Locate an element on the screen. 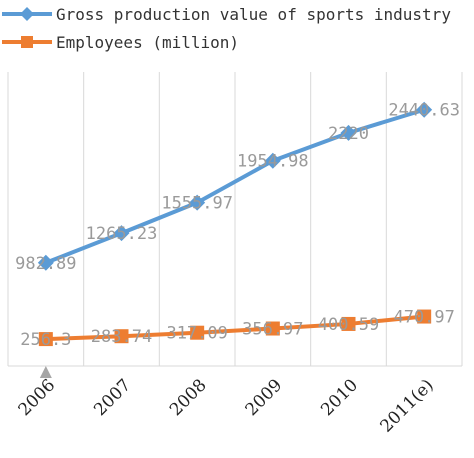 Image resolution: width=474 pixels, height=458 pixels. data-label: 2220 is located at coordinates (348, 134).